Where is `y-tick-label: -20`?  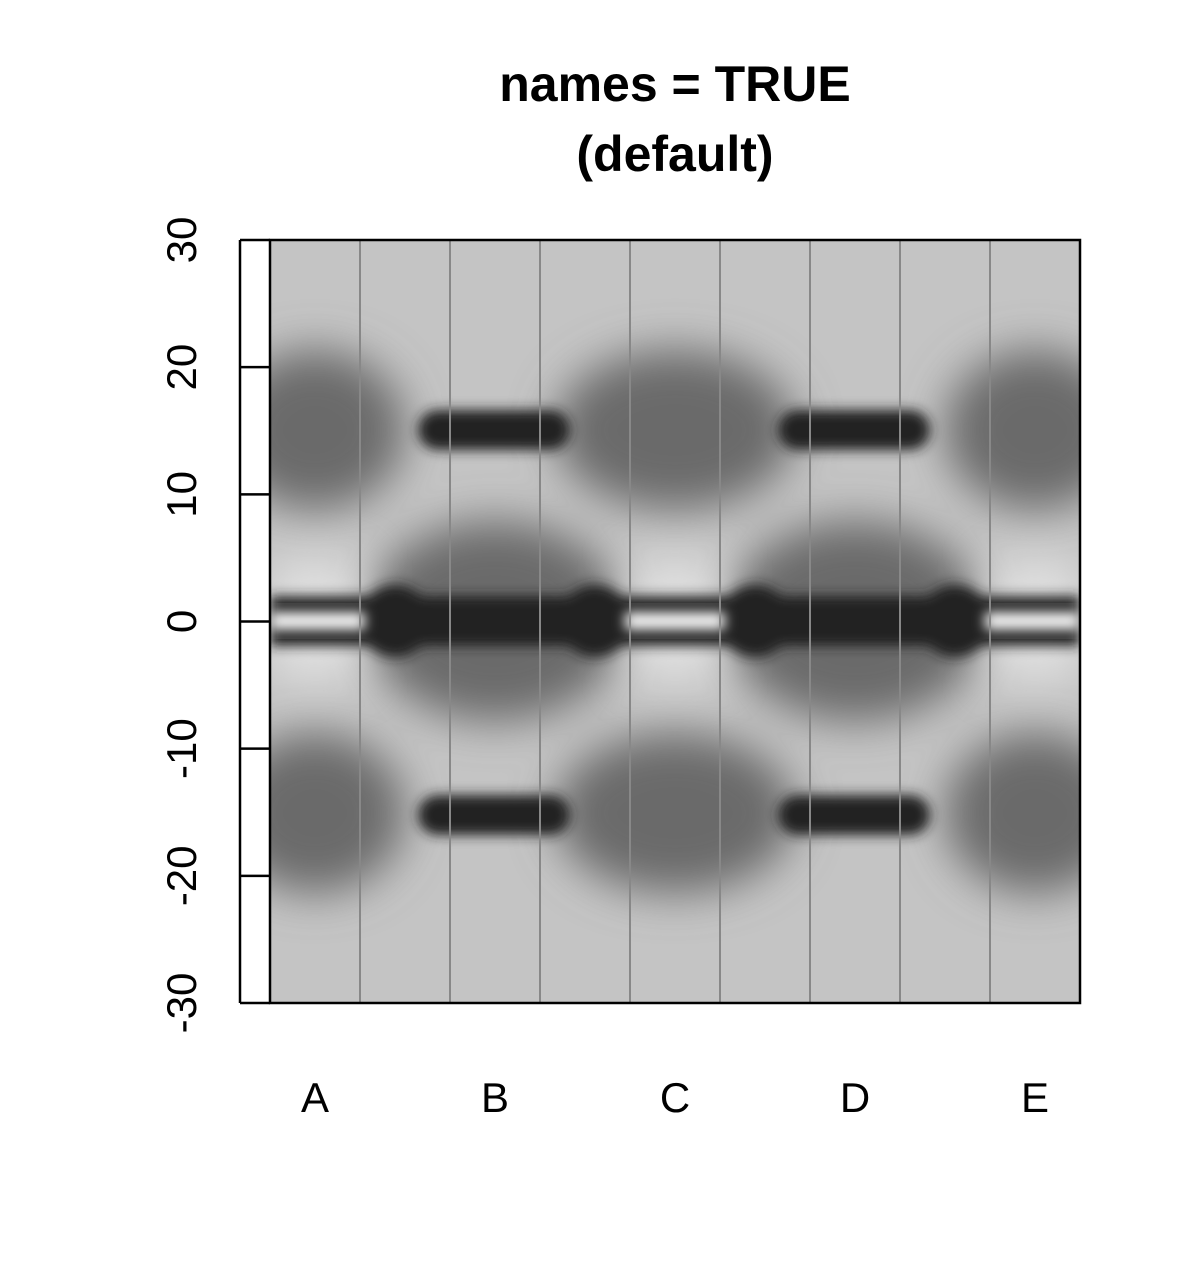 y-tick-label: -20 is located at coordinates (181, 875).